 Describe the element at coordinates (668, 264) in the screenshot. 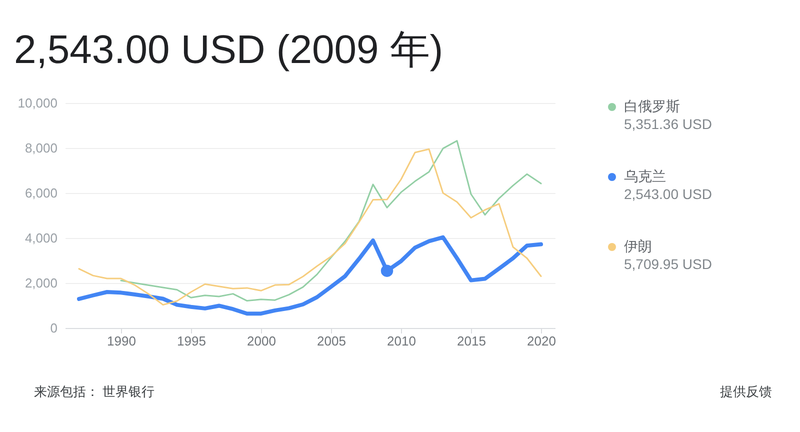

I see `text: 5,709.95 USD` at that location.